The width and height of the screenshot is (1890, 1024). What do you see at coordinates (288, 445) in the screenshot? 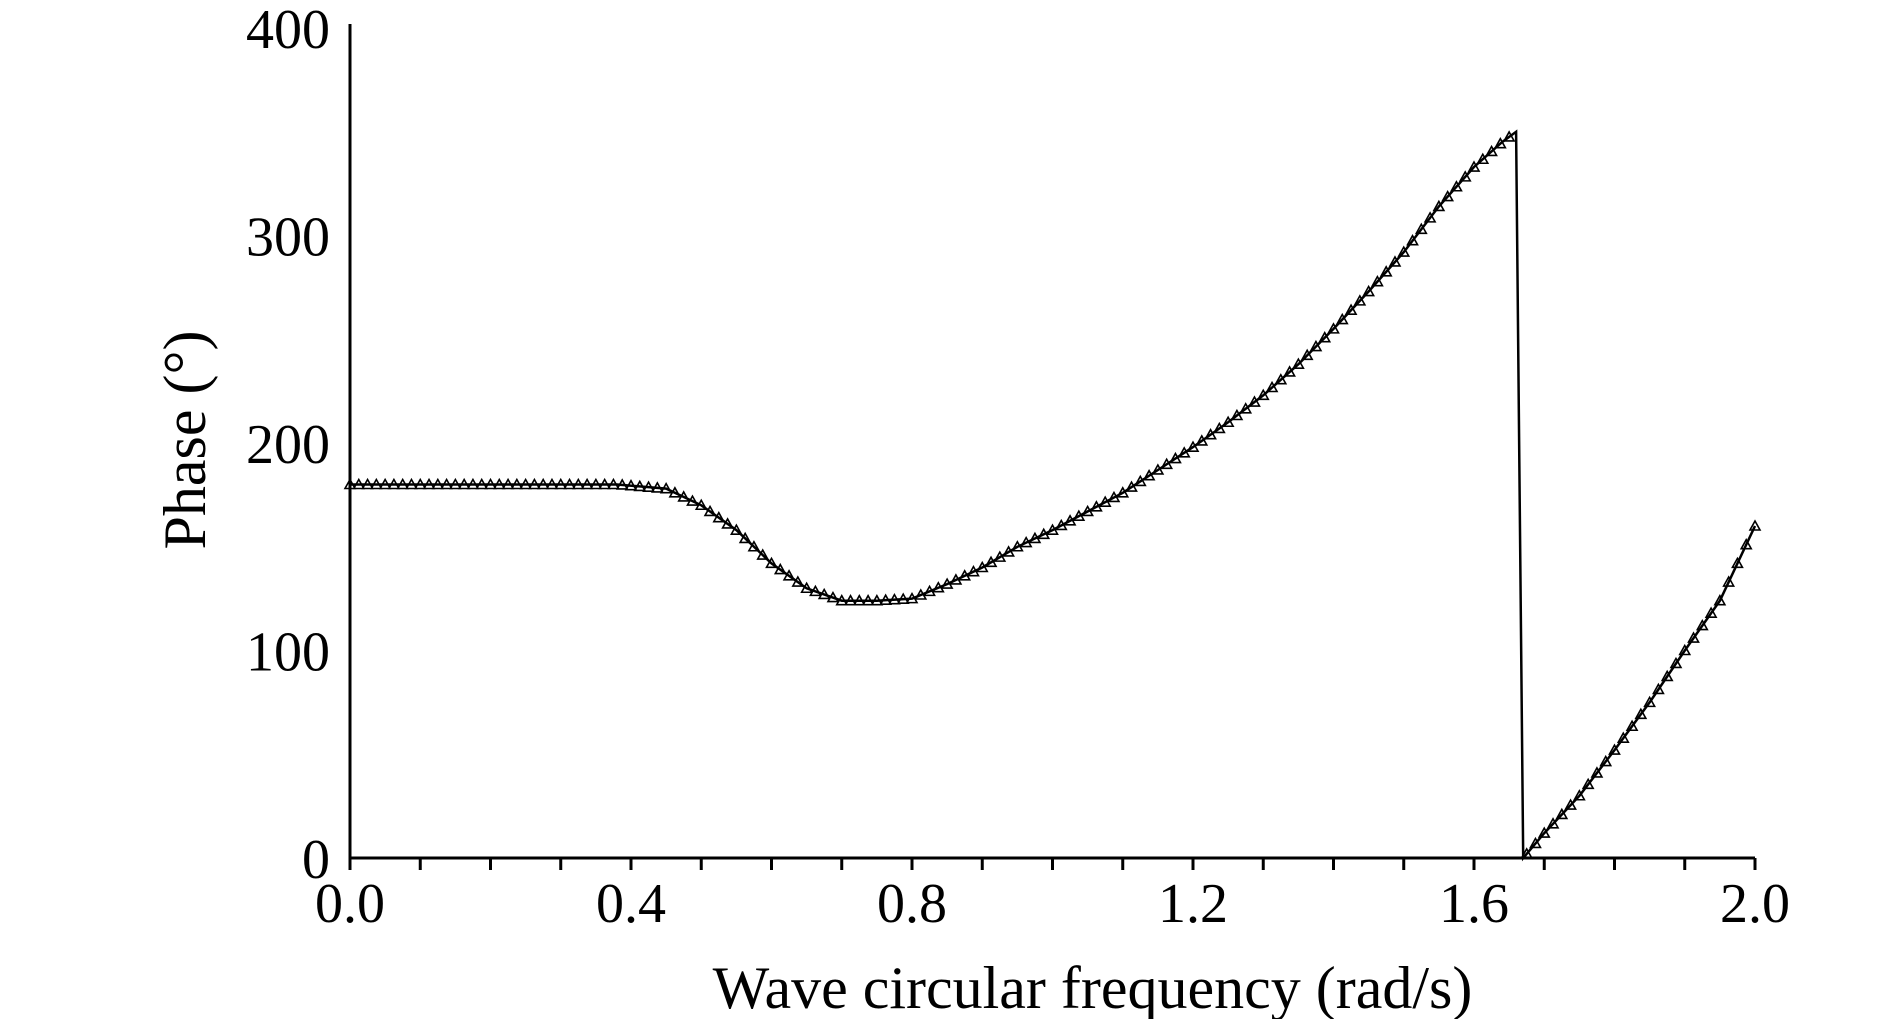
I see `y-tick-label: 200` at bounding box center [288, 445].